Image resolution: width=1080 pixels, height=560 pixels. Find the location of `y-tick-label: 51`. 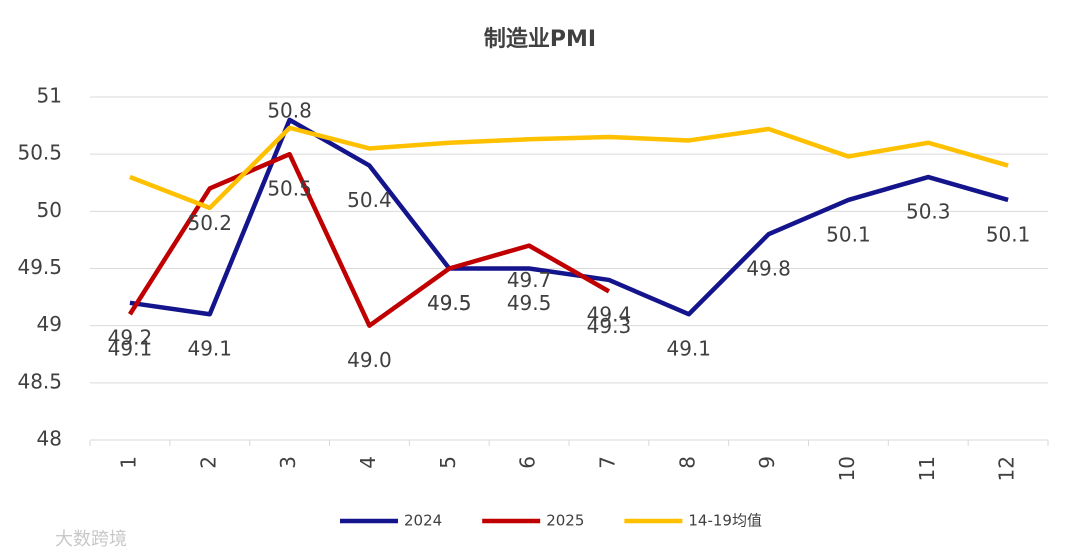

y-tick-label: 51 is located at coordinates (49, 96).